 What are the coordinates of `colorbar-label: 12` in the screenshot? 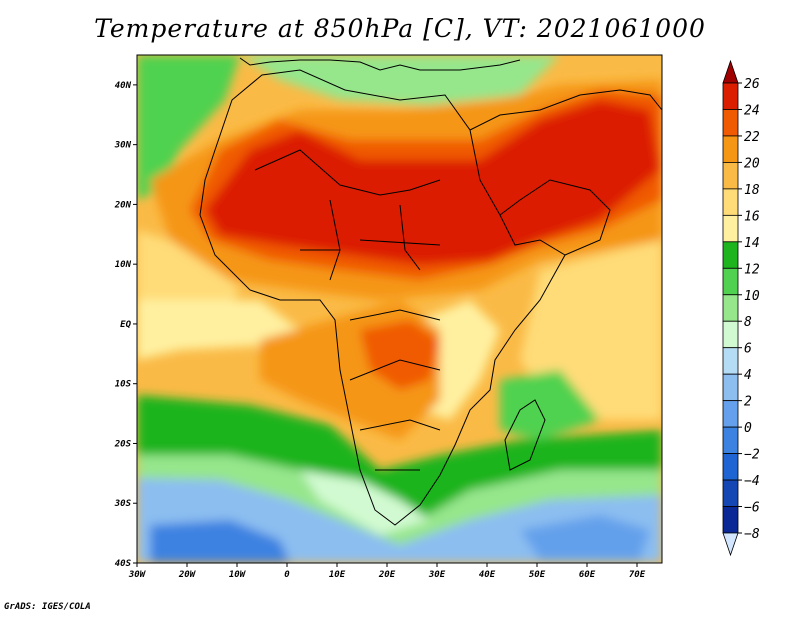 It's located at (752, 269).